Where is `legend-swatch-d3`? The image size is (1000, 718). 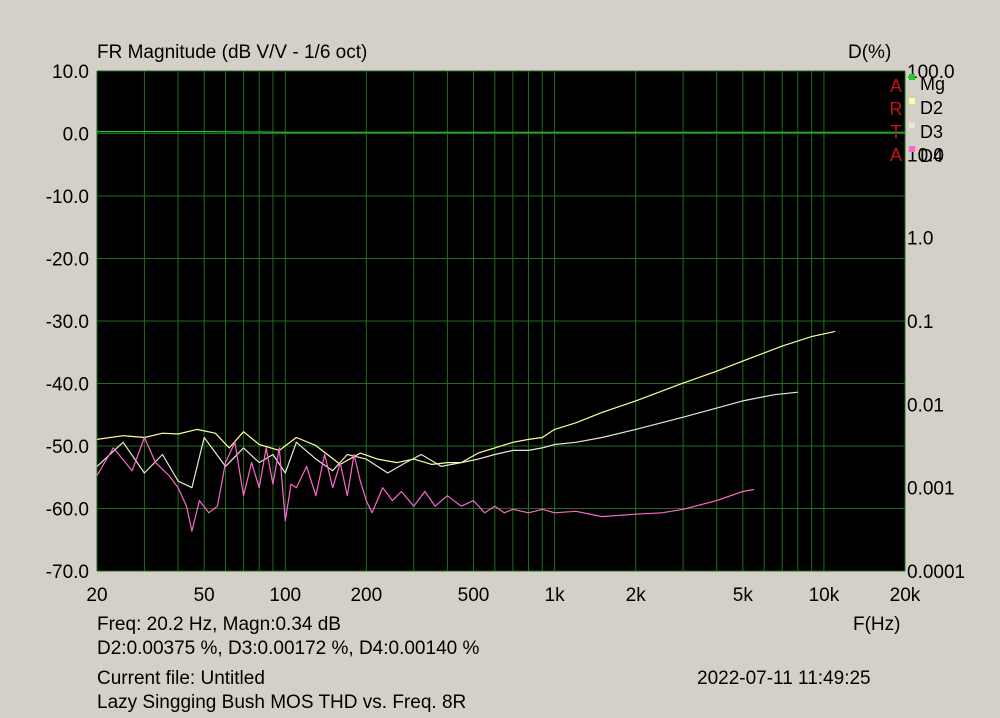 legend-swatch-d3 is located at coordinates (912, 125).